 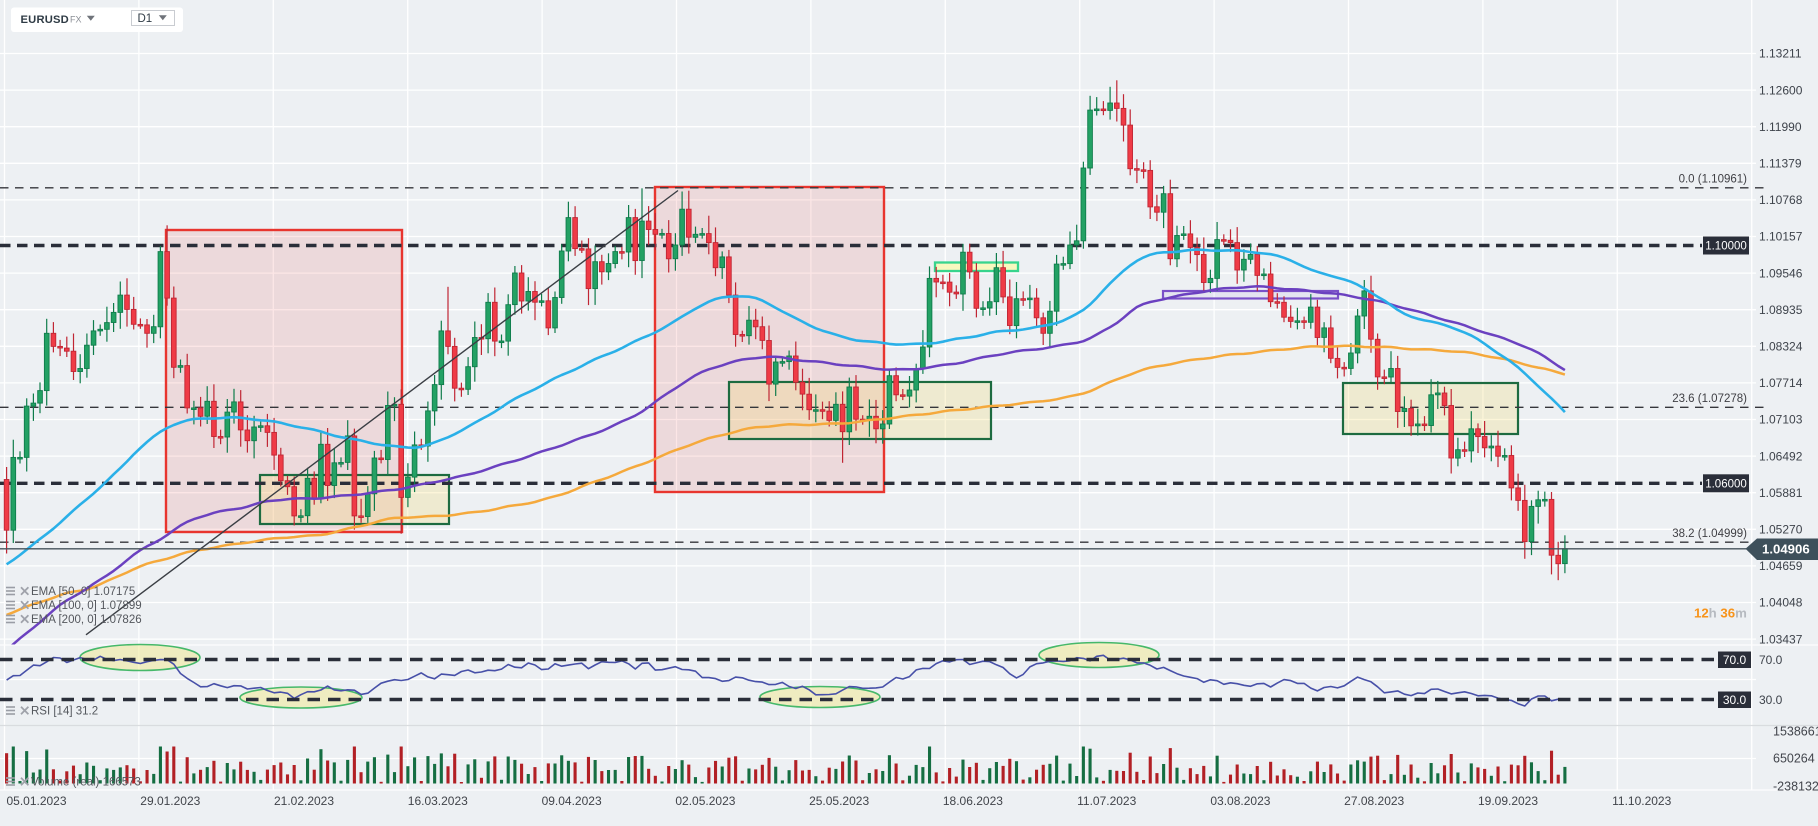 I want to click on svg-text: 18.06.2023, so click(x=973, y=801).